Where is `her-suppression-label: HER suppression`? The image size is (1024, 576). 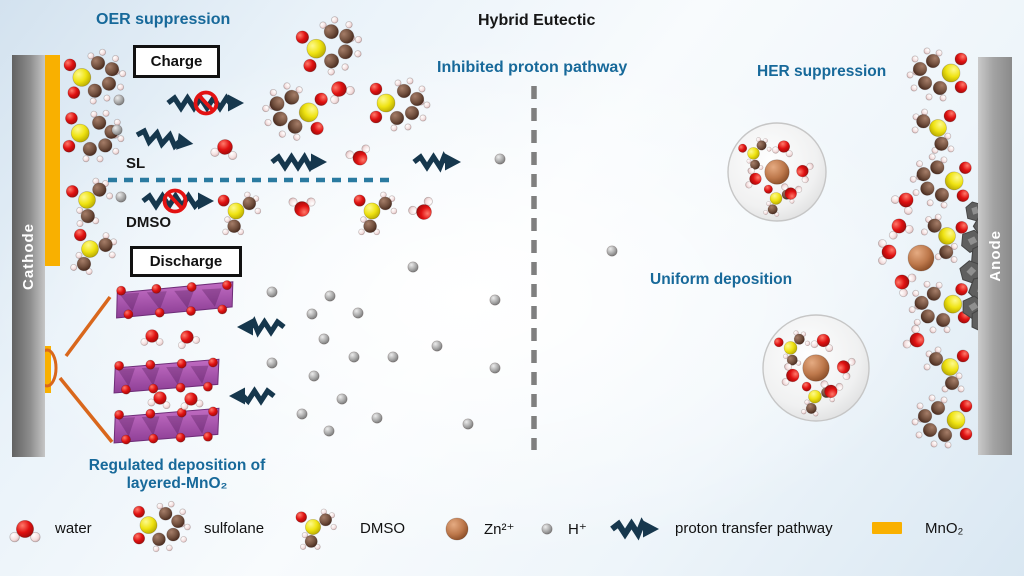 her-suppression-label: HER suppression is located at coordinates (822, 71).